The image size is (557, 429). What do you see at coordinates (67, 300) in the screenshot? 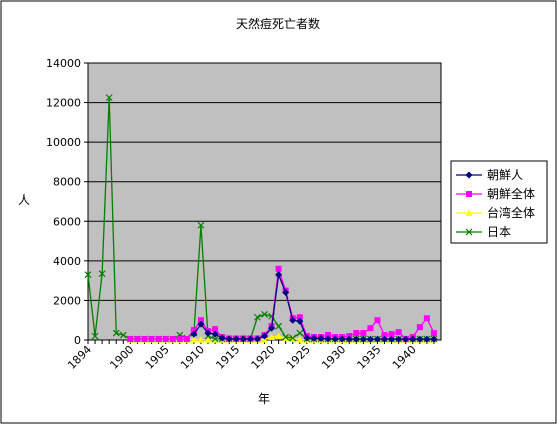
I see `ytick-label: 2000` at bounding box center [67, 300].